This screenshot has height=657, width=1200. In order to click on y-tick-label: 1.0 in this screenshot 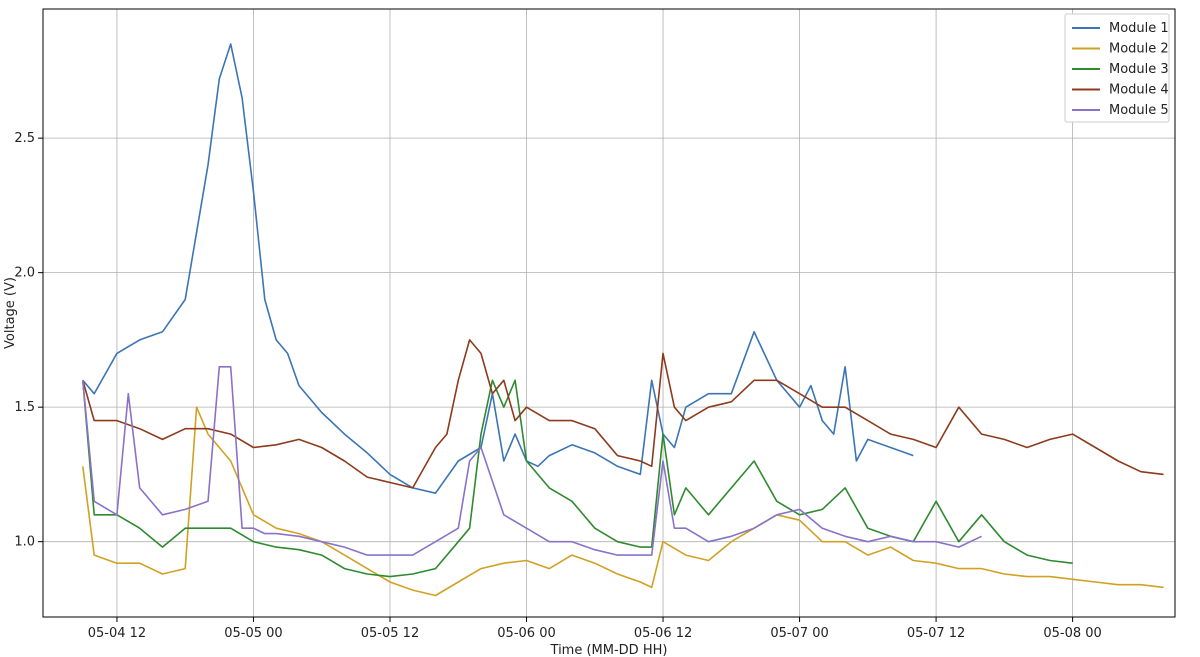, I will do `click(24, 542)`.